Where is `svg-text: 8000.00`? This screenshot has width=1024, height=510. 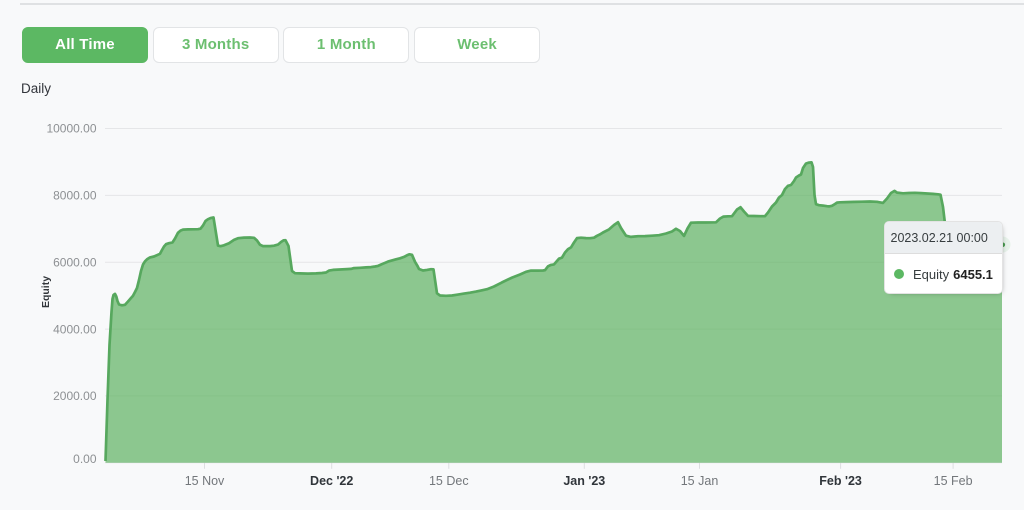
svg-text: 8000.00 is located at coordinates (75, 196).